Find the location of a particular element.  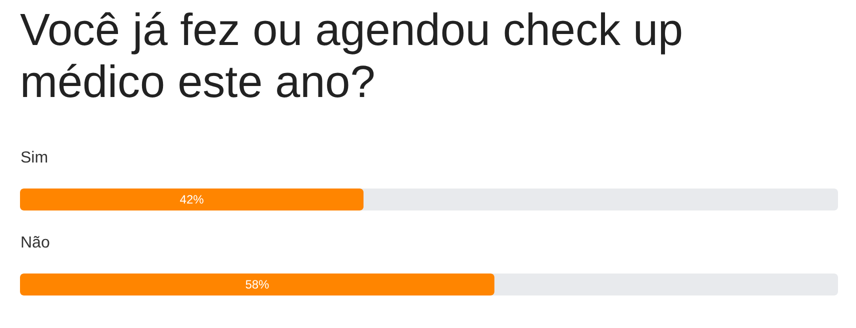

y-tick-label: Sim is located at coordinates (34, 158).